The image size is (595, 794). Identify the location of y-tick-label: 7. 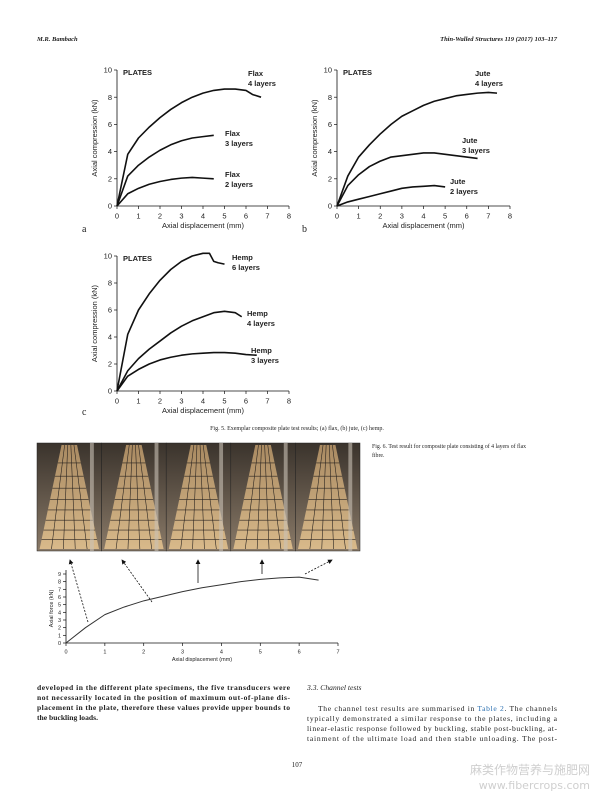
(59, 590).